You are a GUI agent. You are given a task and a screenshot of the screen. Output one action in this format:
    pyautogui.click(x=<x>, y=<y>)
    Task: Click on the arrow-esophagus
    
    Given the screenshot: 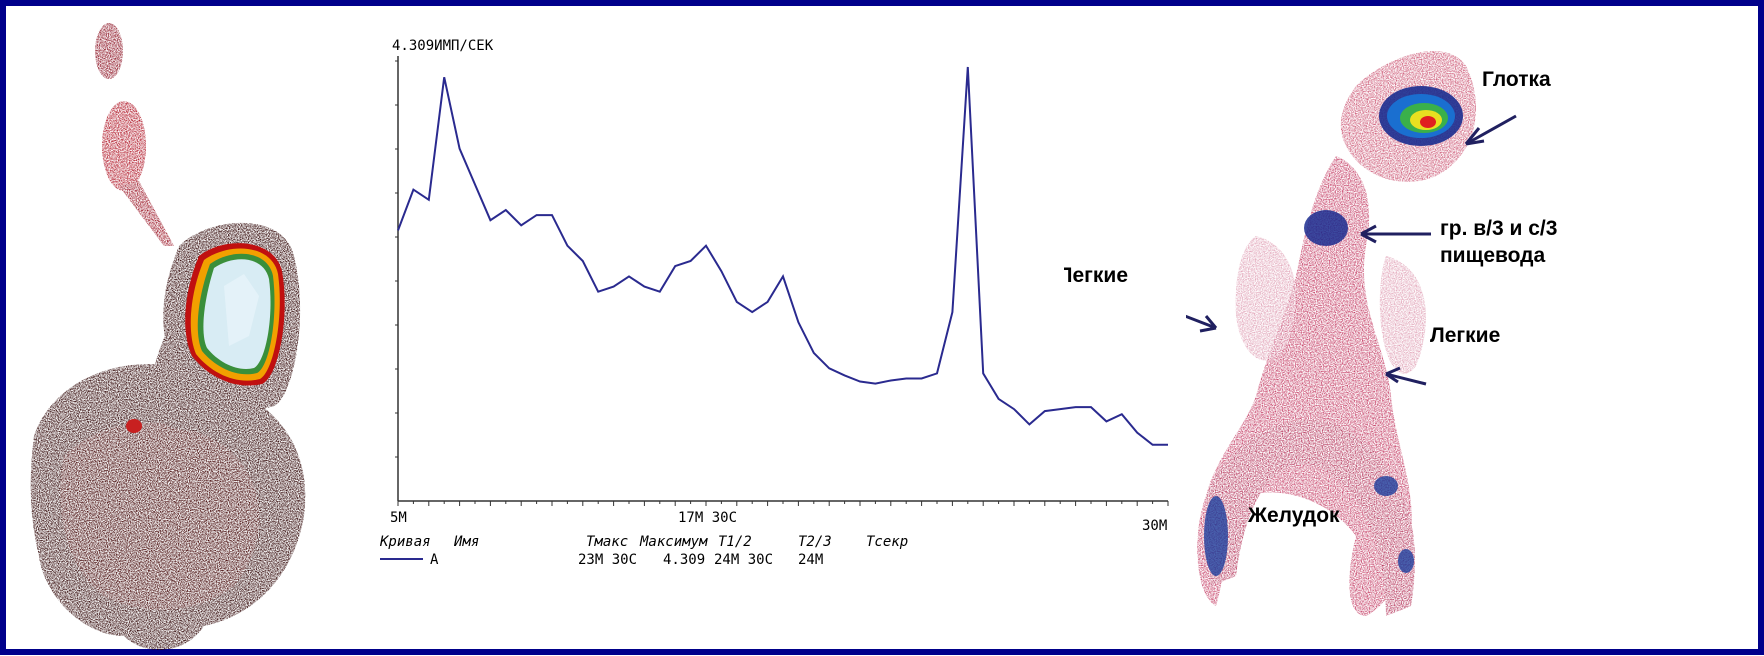 What is the action you would take?
    pyautogui.click(x=1395, y=234)
    